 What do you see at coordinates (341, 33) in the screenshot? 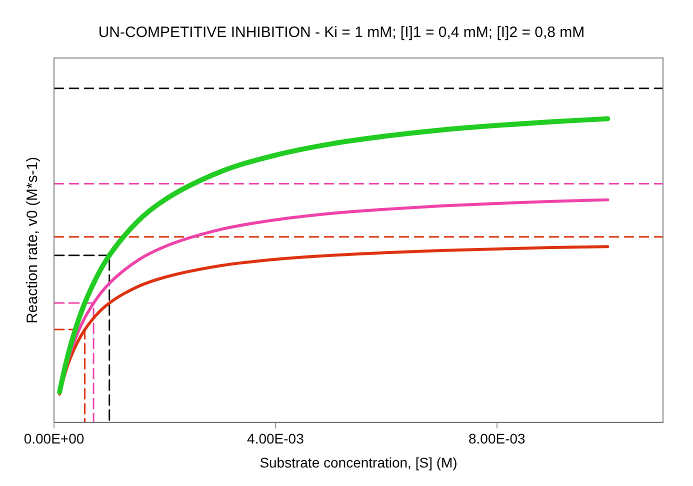
I see `chart-title: UN-COMPETITIVE INHIBITION - Ki = 1 mM; [I]1 = 0,4 mM; [I]2 = 0,8 mM` at bounding box center [341, 33].